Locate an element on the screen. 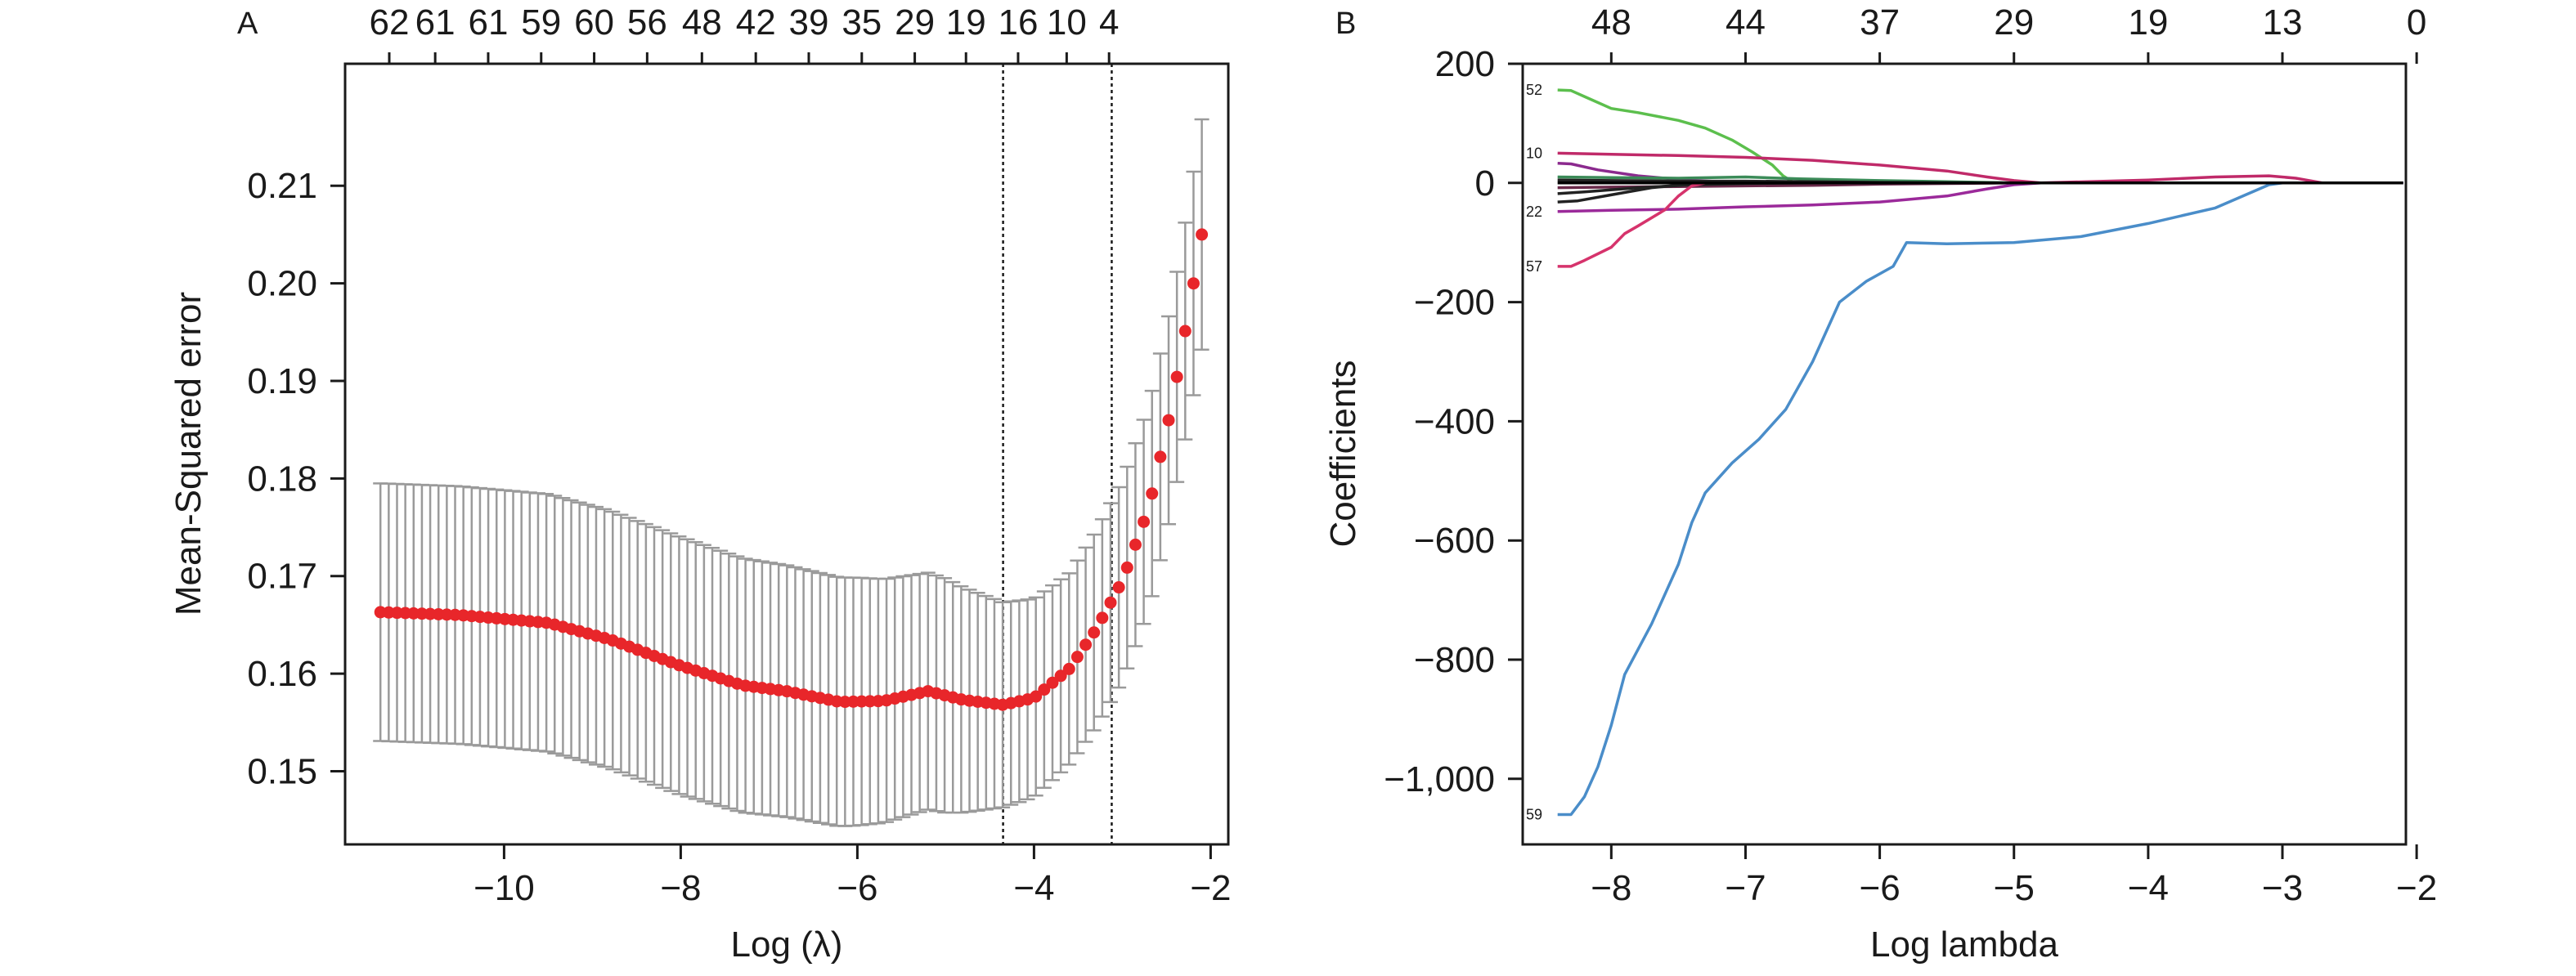 The height and width of the screenshot is (976, 2576). panel-b-letter: B is located at coordinates (1345, 24).